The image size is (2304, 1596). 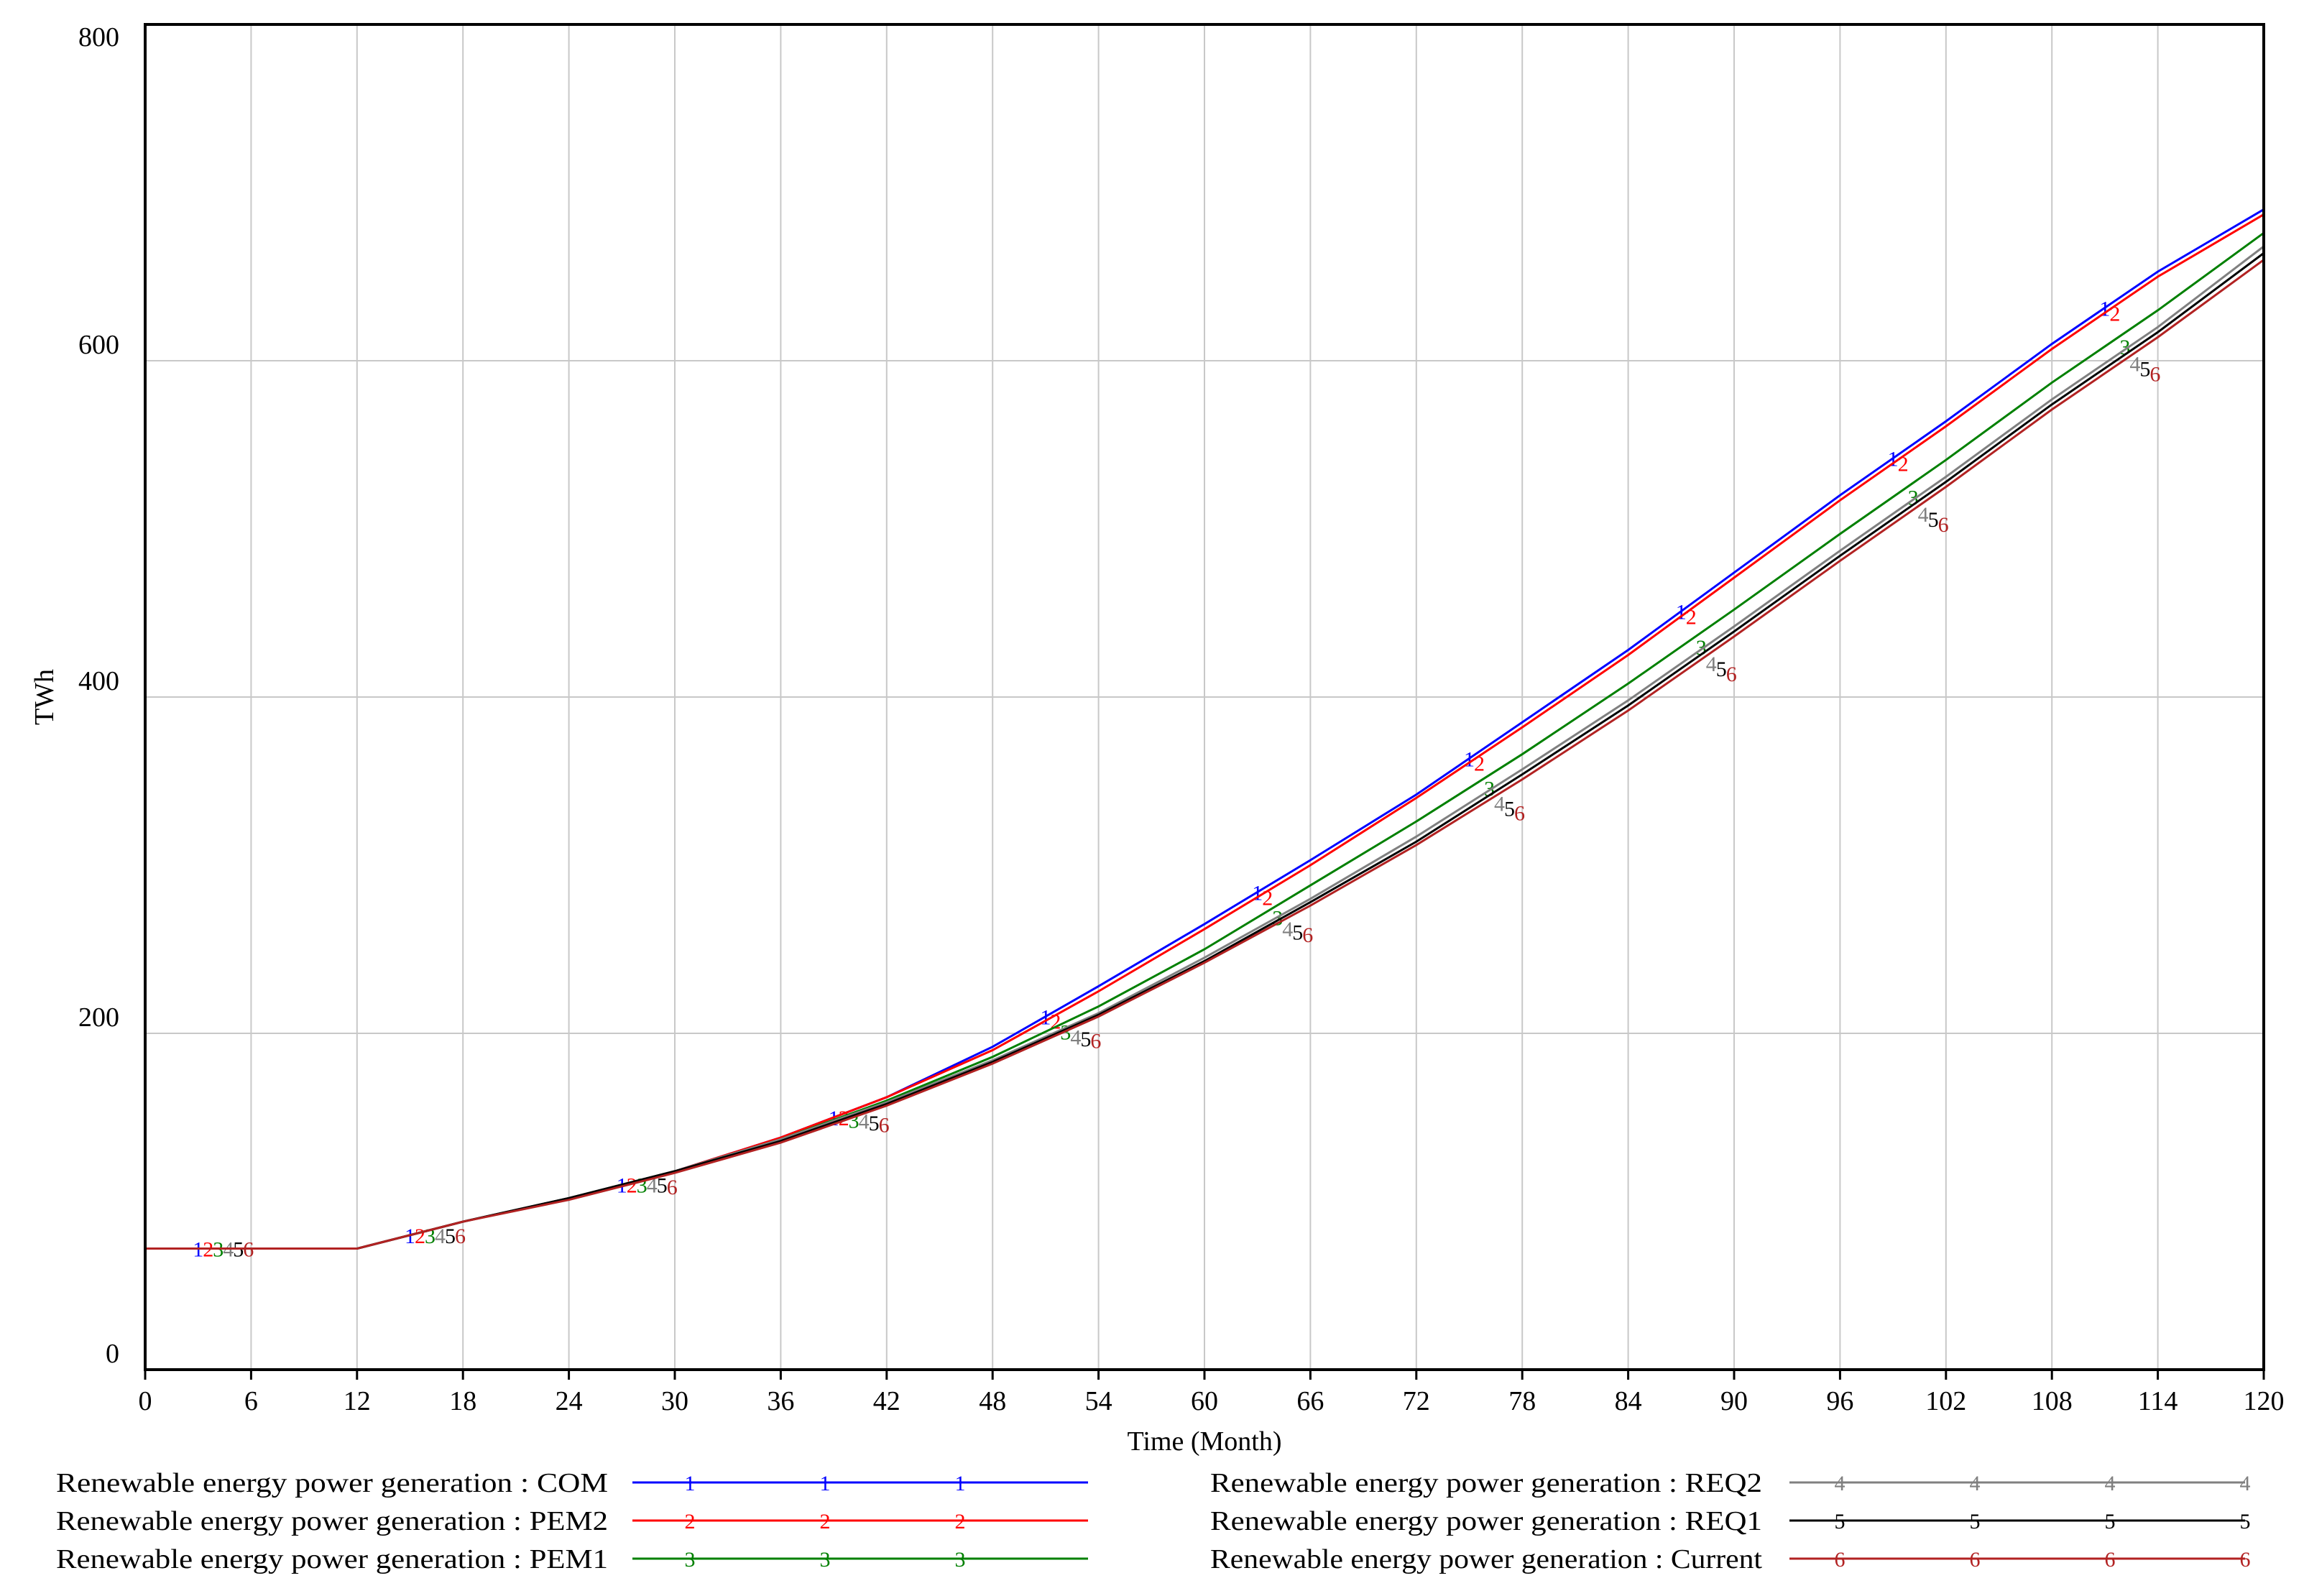 What do you see at coordinates (1098, 1401) in the screenshot?
I see `x-tick-label: 54` at bounding box center [1098, 1401].